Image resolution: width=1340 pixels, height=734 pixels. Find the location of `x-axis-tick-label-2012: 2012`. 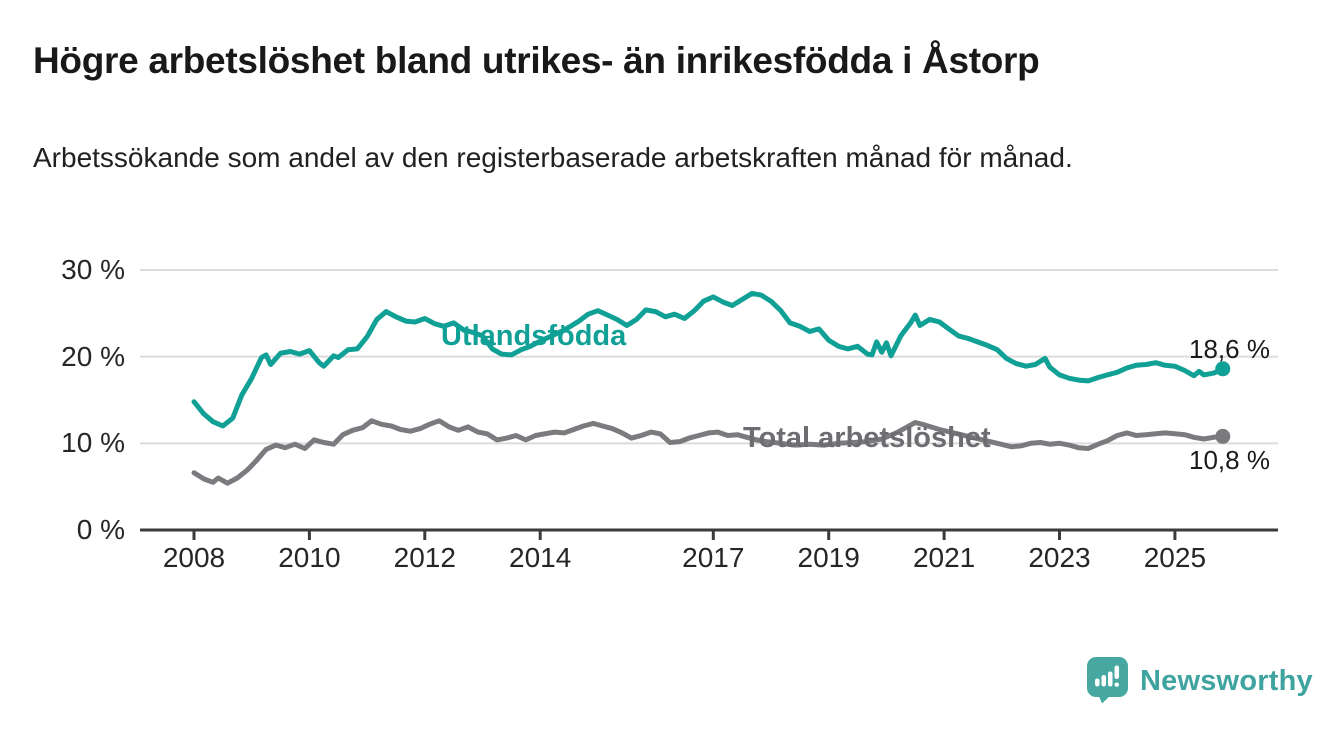

x-axis-tick-label-2012: 2012 is located at coordinates (424, 557).